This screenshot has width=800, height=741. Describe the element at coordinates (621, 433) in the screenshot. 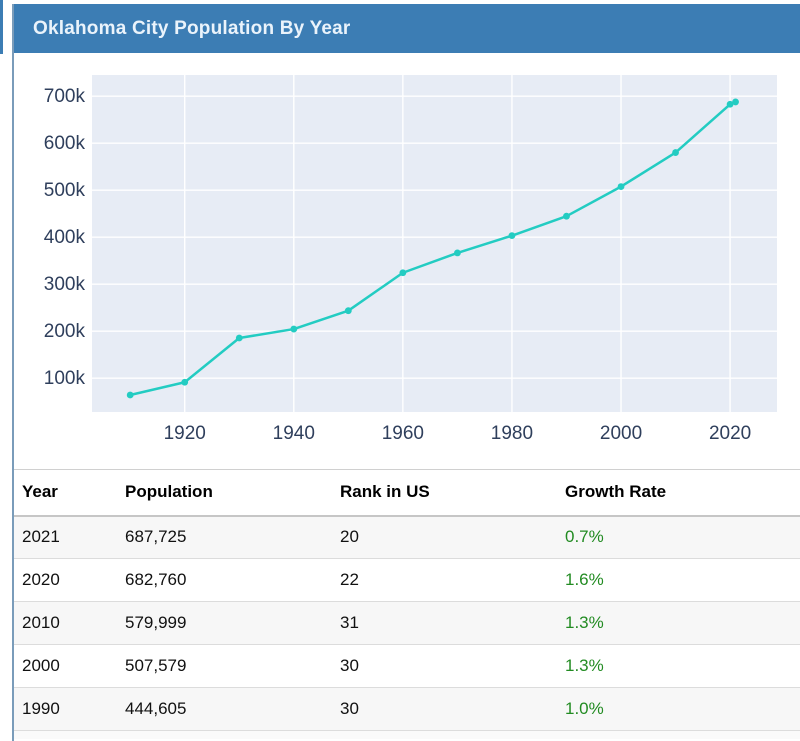

I see `x-axis-tick-label: 2000` at that location.